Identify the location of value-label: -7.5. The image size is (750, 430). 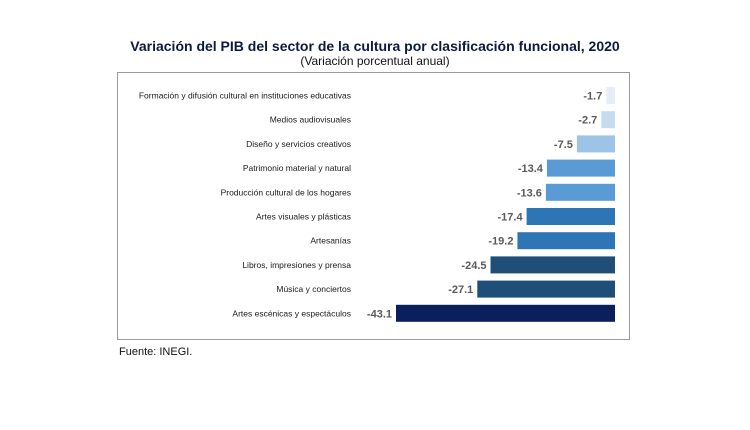
(563, 145).